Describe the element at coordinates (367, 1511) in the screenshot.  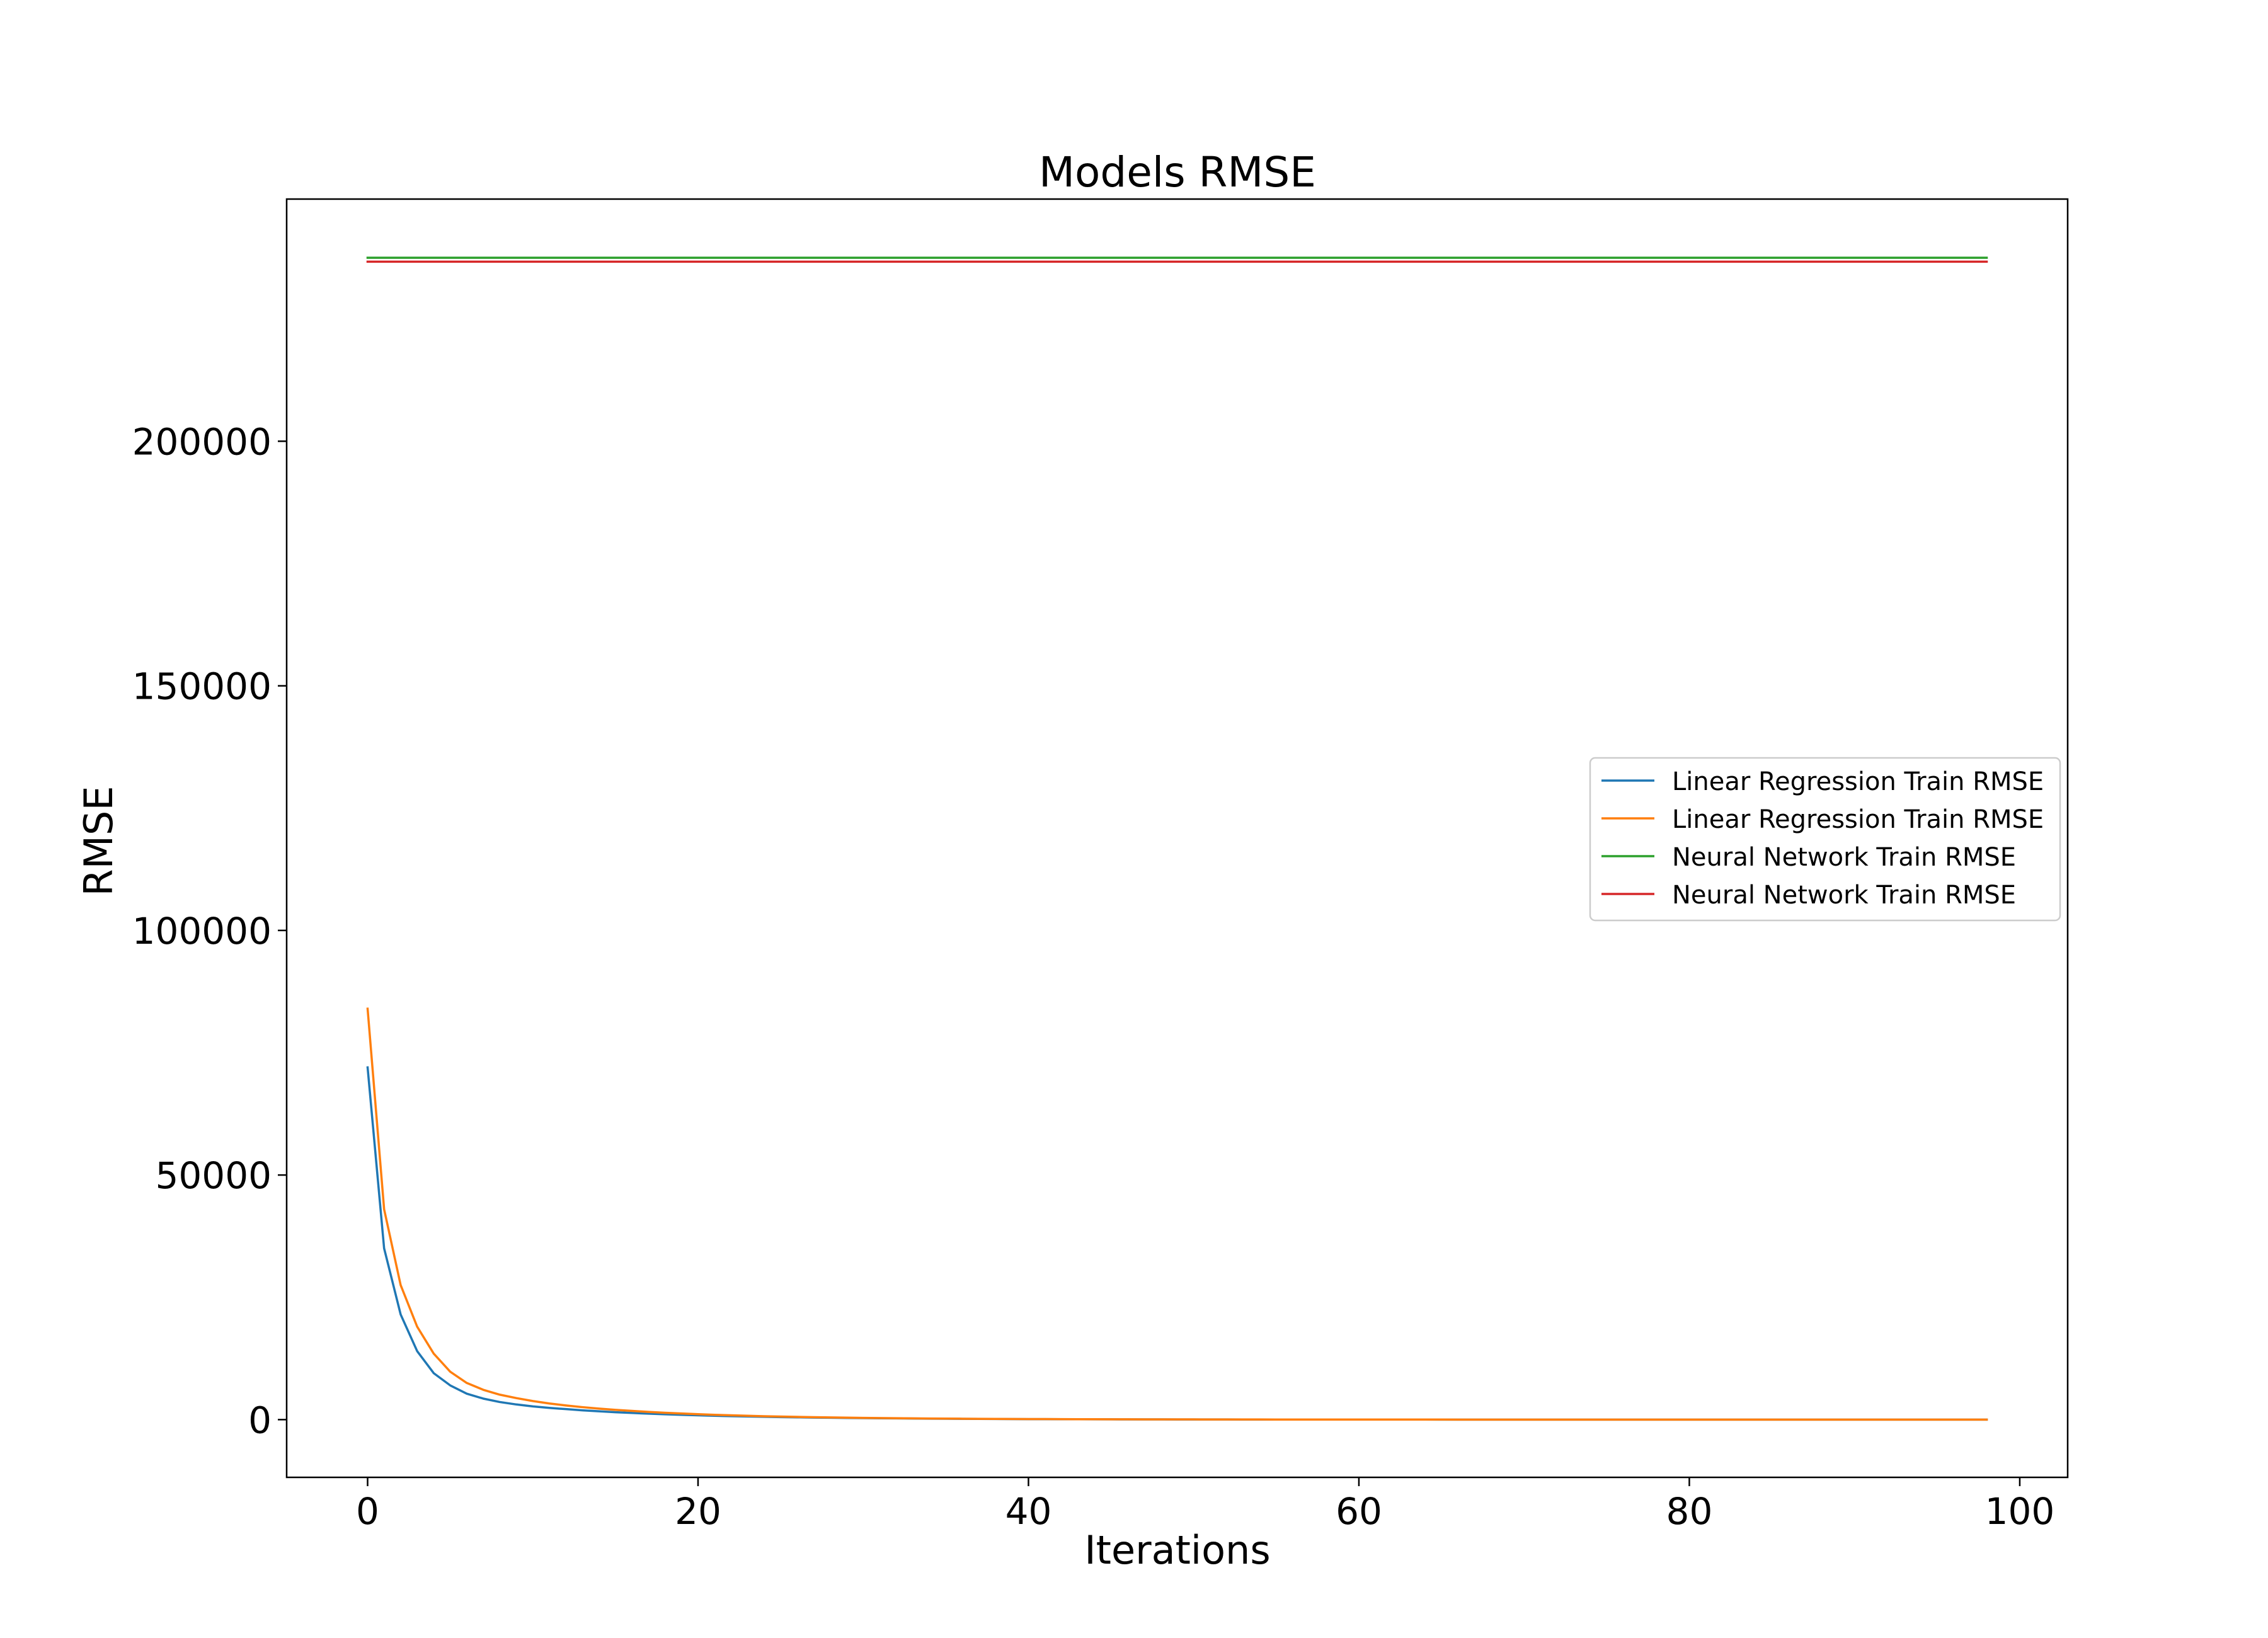
I see `x-tick-label: 0` at that location.